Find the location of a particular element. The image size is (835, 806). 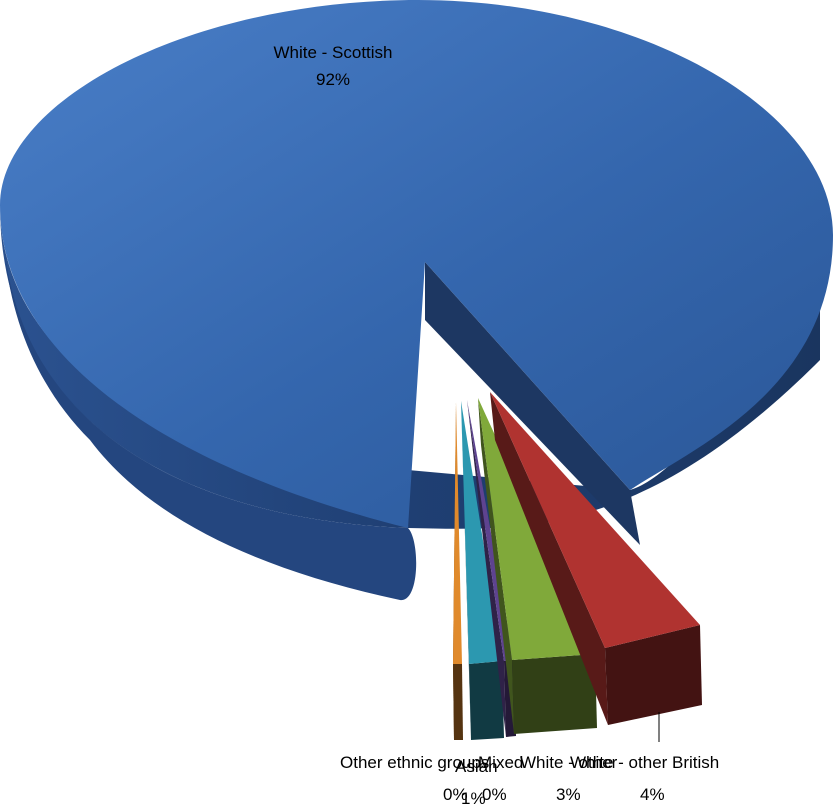

slice-other-ethnic-groups is located at coordinates (458, 571).